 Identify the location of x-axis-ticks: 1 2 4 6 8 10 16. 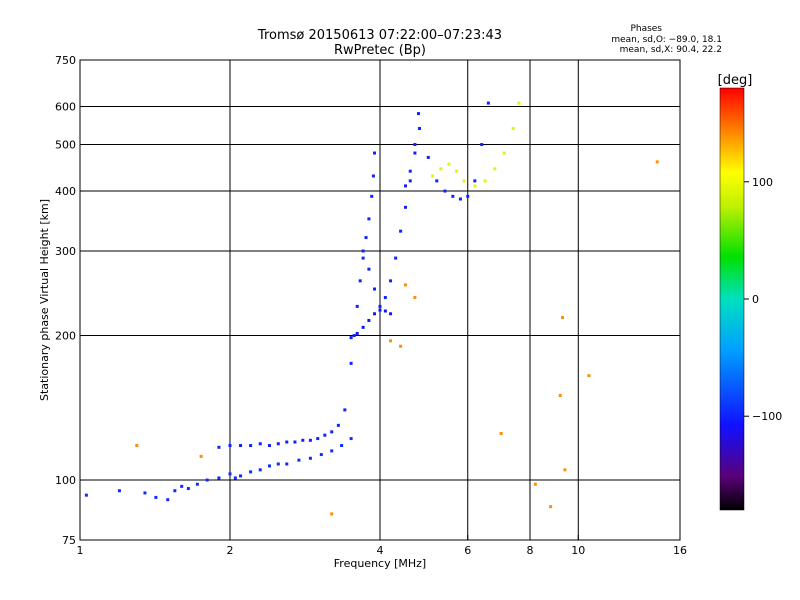
(382, 546).